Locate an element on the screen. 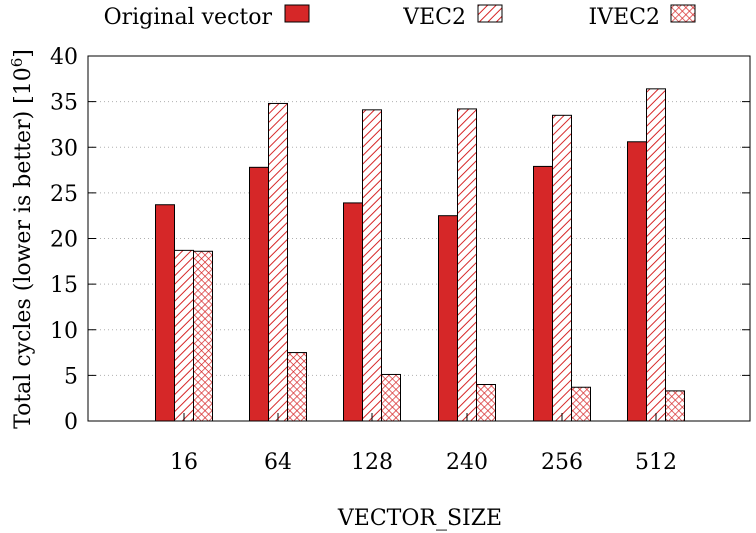  bar-128-original-vector is located at coordinates (353, 312).